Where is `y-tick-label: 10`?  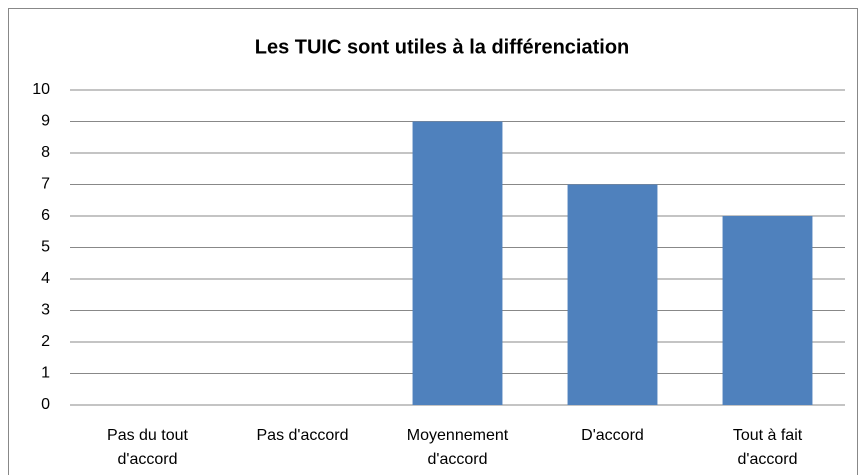
y-tick-label: 10 is located at coordinates (41, 89).